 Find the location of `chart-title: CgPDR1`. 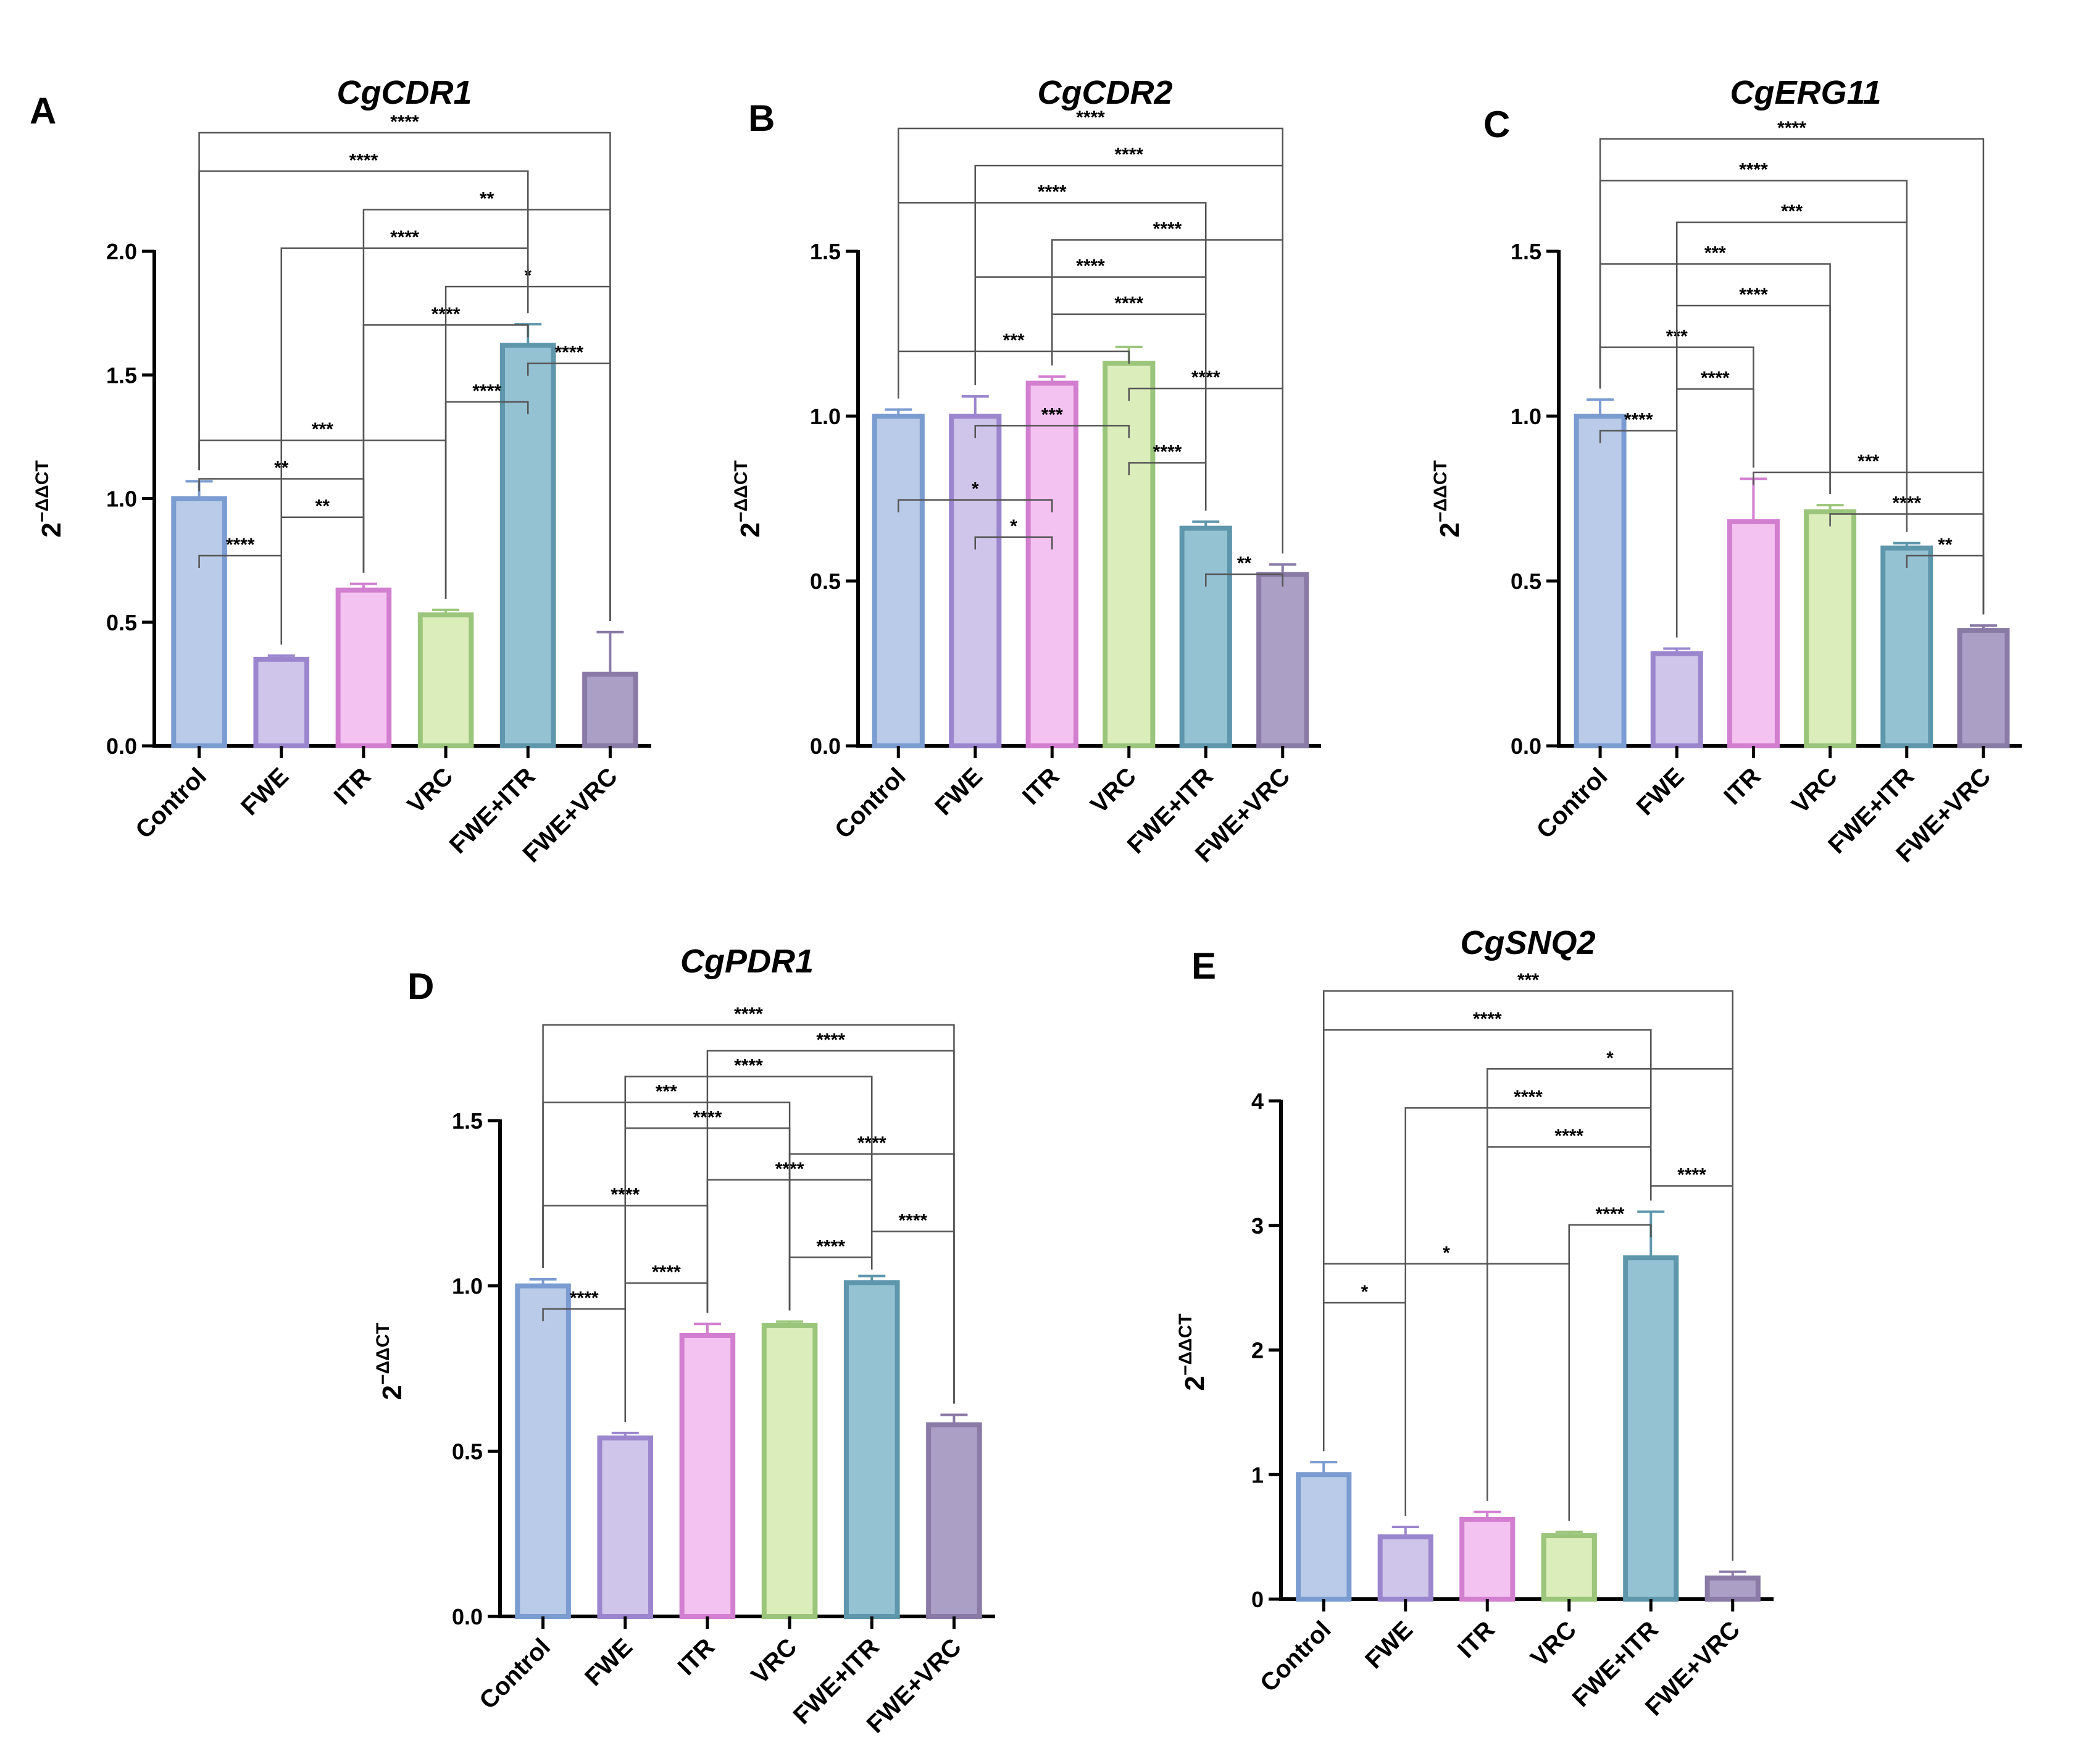

chart-title: CgPDR1 is located at coordinates (747, 961).